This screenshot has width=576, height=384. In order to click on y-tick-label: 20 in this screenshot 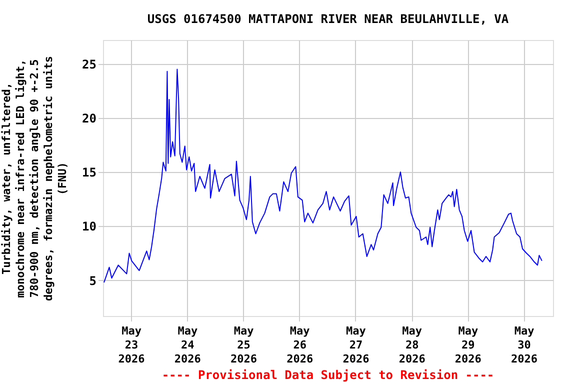, I will do `click(89, 118)`.